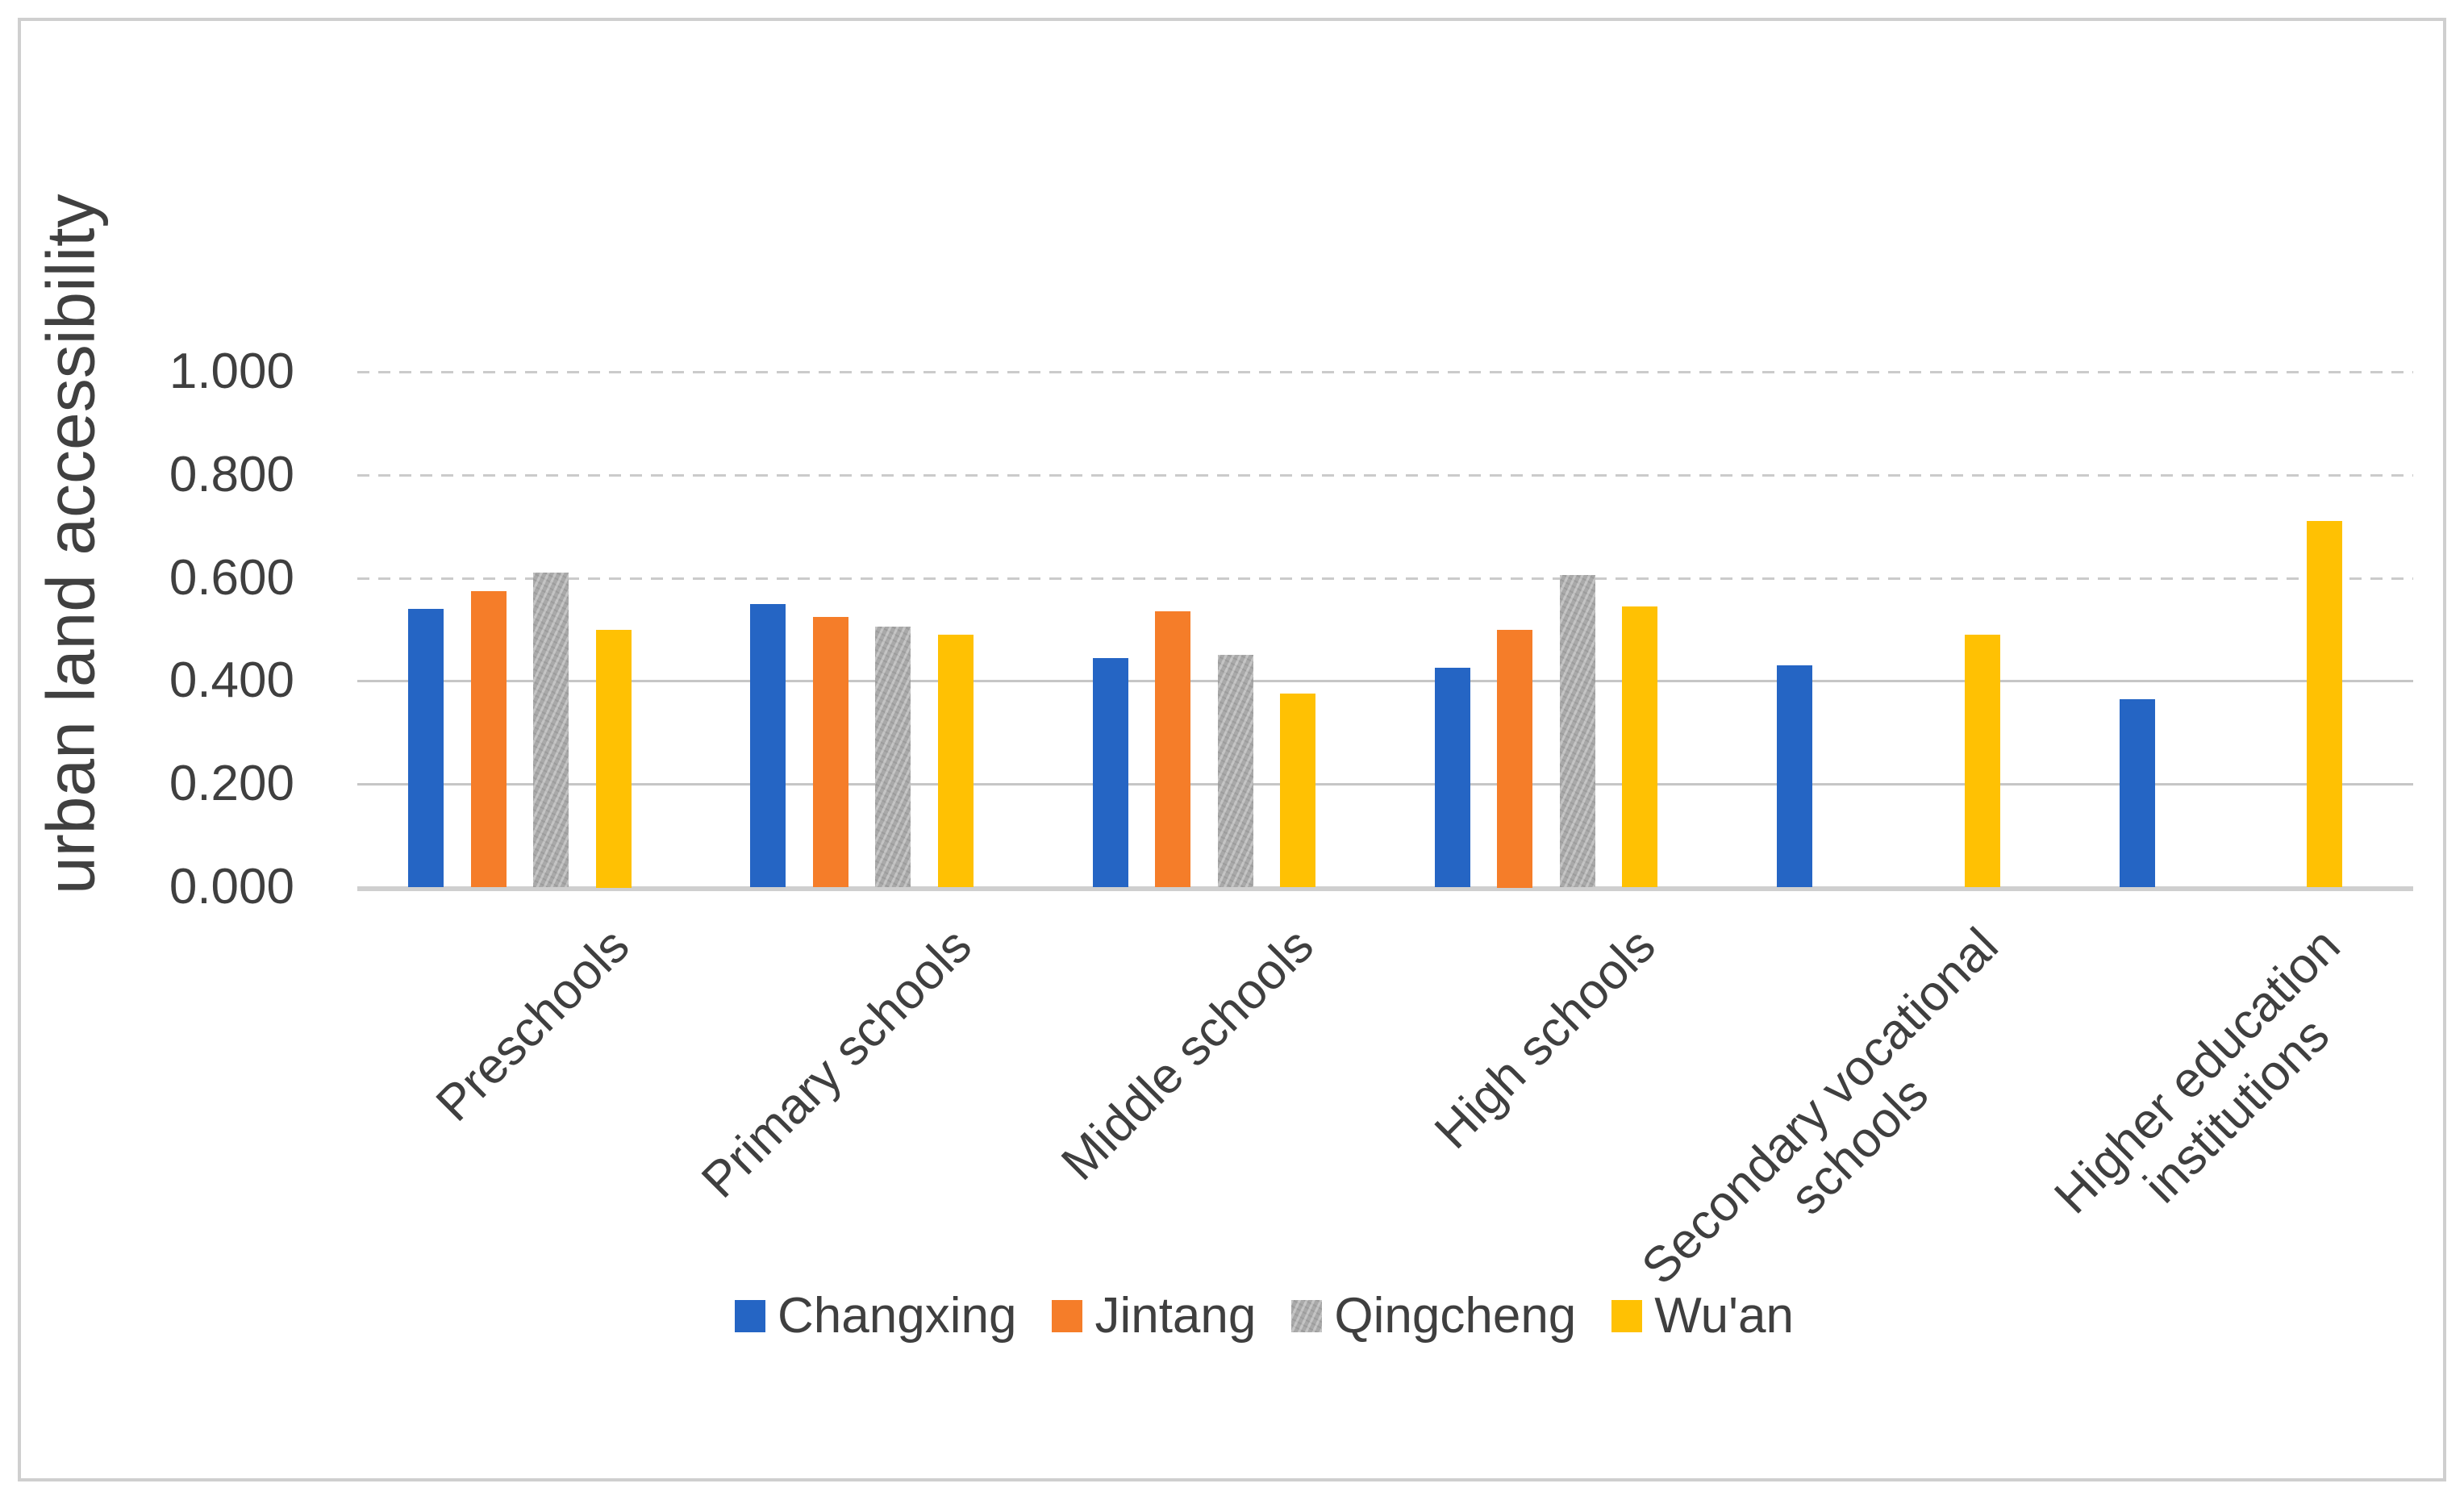 This screenshot has height=1496, width=2464. What do you see at coordinates (2324, 704) in the screenshot?
I see `bar-wu-an-higher-education` at bounding box center [2324, 704].